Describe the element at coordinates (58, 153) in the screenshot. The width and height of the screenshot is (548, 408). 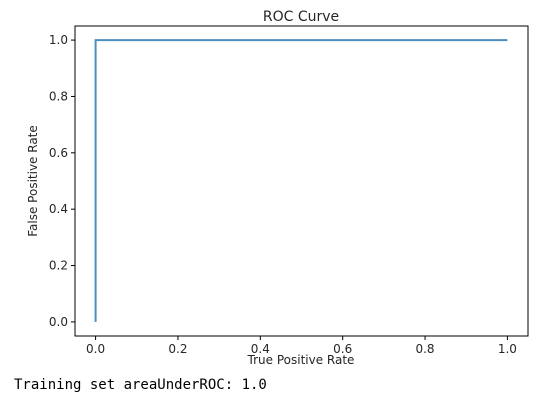
I see `y-tick-label: 0.6` at that location.